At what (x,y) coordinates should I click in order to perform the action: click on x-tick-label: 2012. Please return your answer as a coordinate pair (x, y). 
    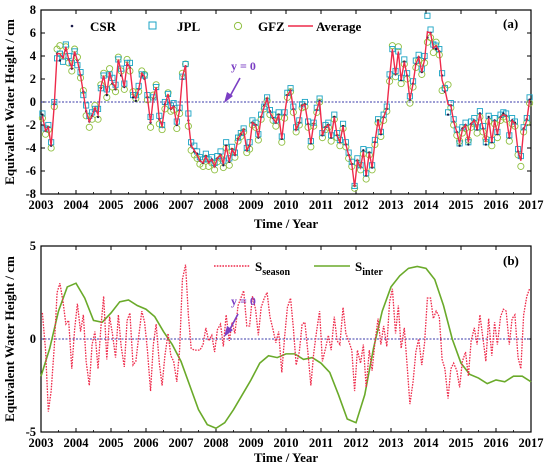
    Looking at the image, I should click on (356, 443).